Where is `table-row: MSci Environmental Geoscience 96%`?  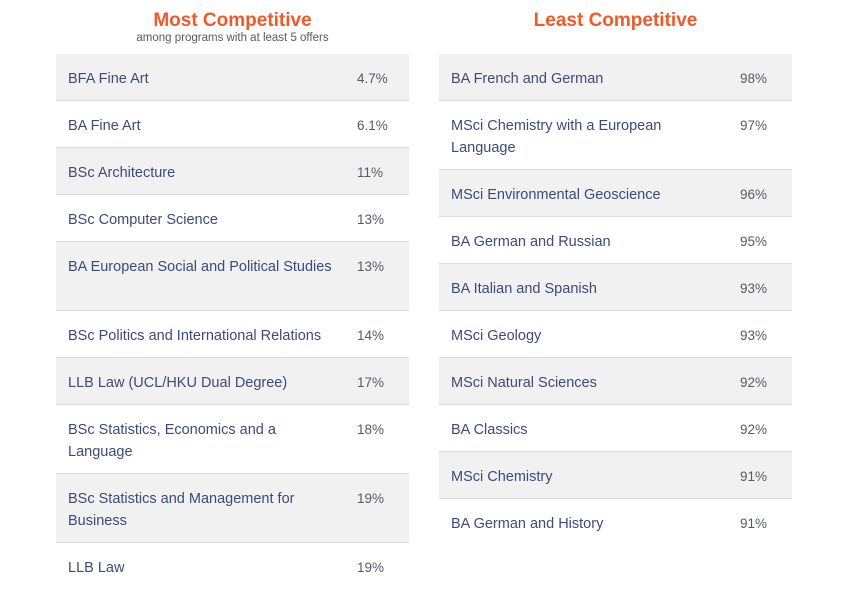 table-row: MSci Environmental Geoscience 96% is located at coordinates (615, 193).